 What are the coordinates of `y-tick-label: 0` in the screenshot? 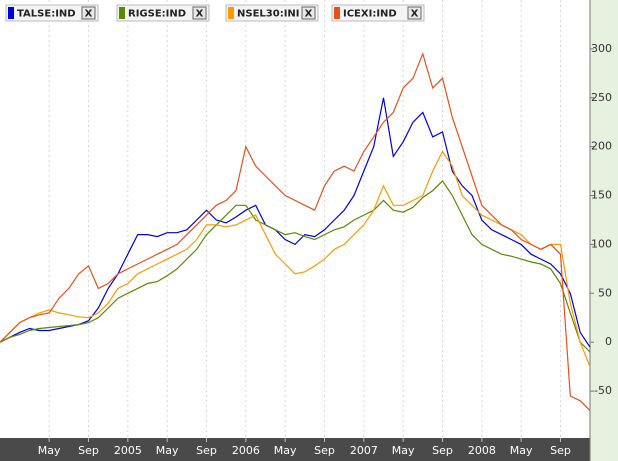 It's located at (608, 341).